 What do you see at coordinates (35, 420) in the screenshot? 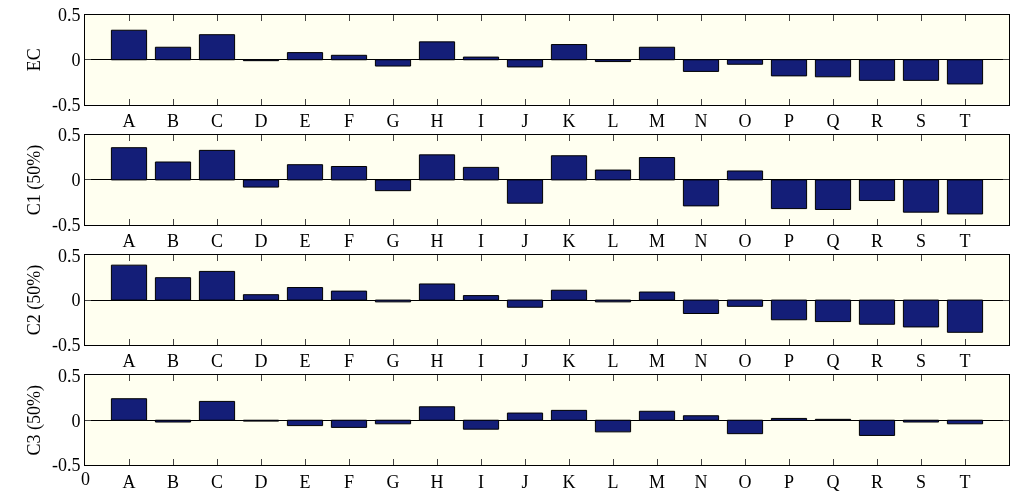
I see `y-axis-title: C3 (50%)` at bounding box center [35, 420].